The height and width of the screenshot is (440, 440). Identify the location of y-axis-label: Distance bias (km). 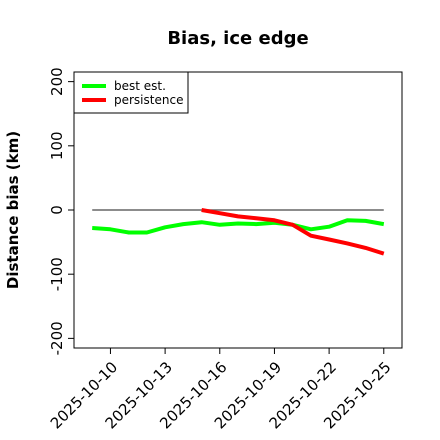
(13, 210).